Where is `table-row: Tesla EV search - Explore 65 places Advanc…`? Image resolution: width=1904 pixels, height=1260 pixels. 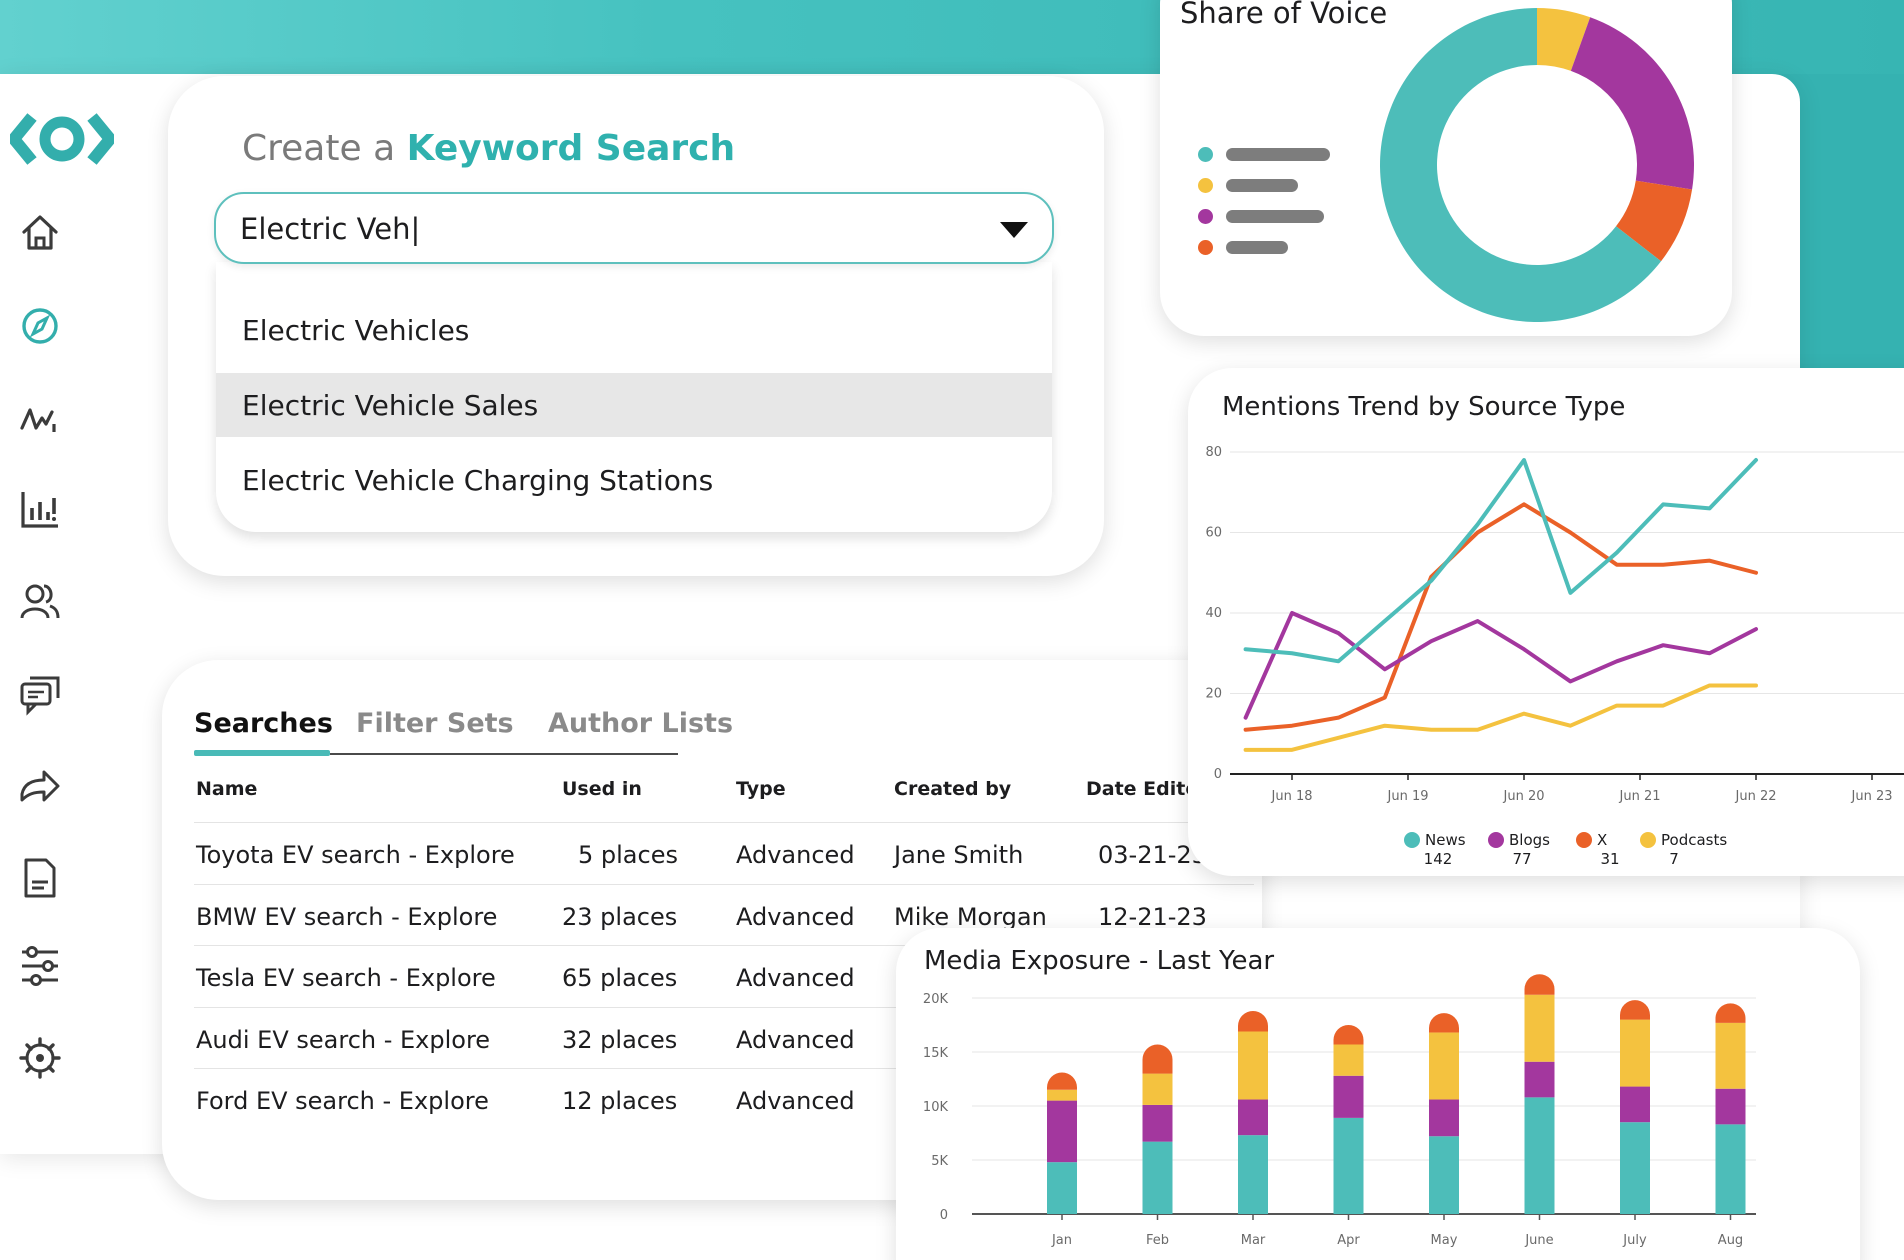
table-row: Tesla EV search - Explore 65 places Advanc… is located at coordinates (724, 976).